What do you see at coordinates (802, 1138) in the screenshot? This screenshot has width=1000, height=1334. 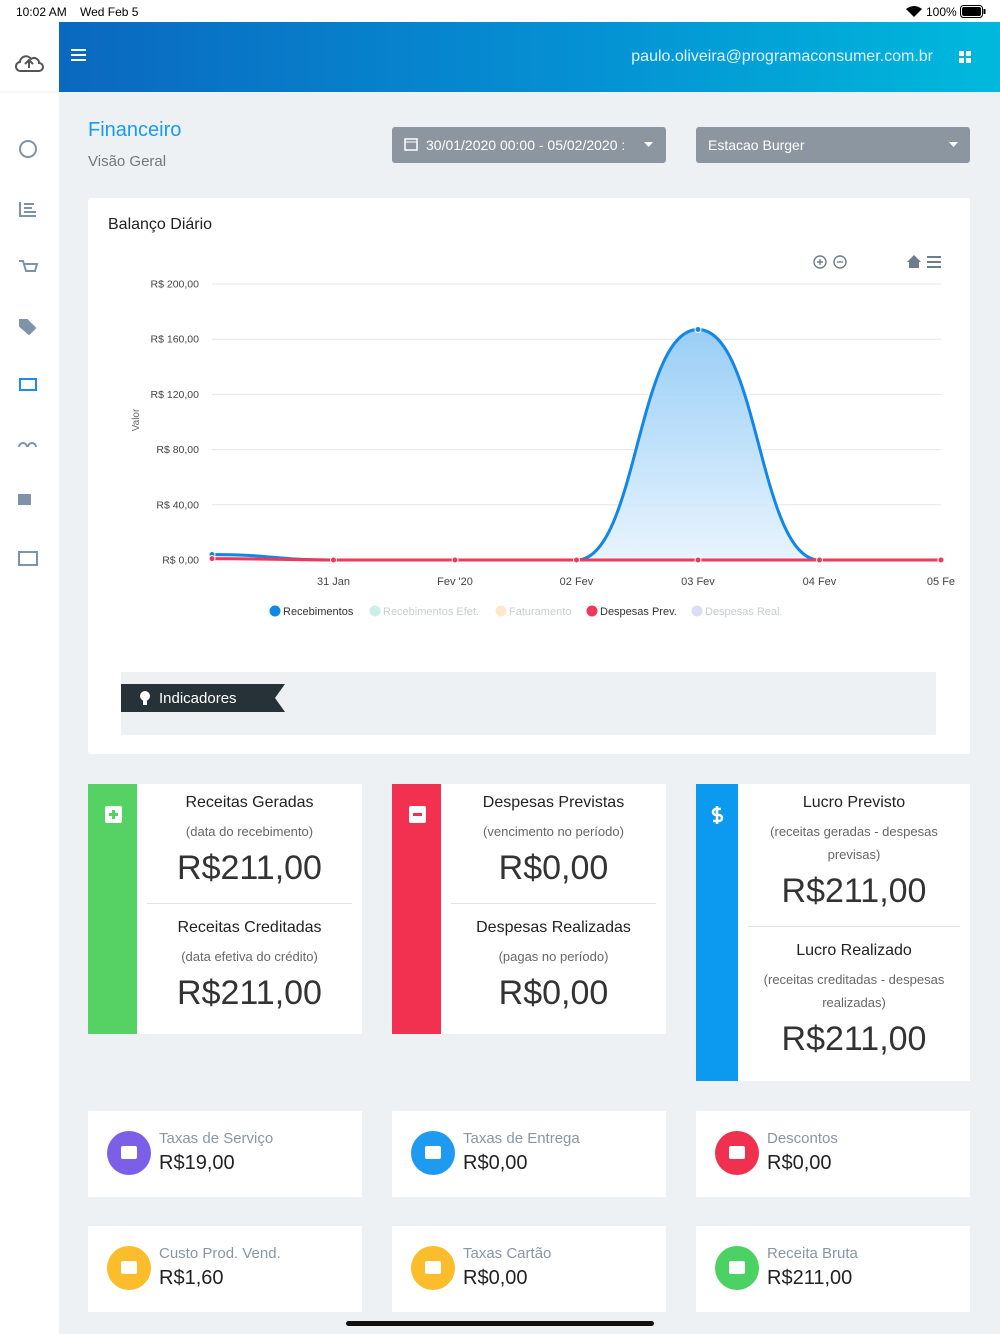 I see `stat-label: Descontos` at bounding box center [802, 1138].